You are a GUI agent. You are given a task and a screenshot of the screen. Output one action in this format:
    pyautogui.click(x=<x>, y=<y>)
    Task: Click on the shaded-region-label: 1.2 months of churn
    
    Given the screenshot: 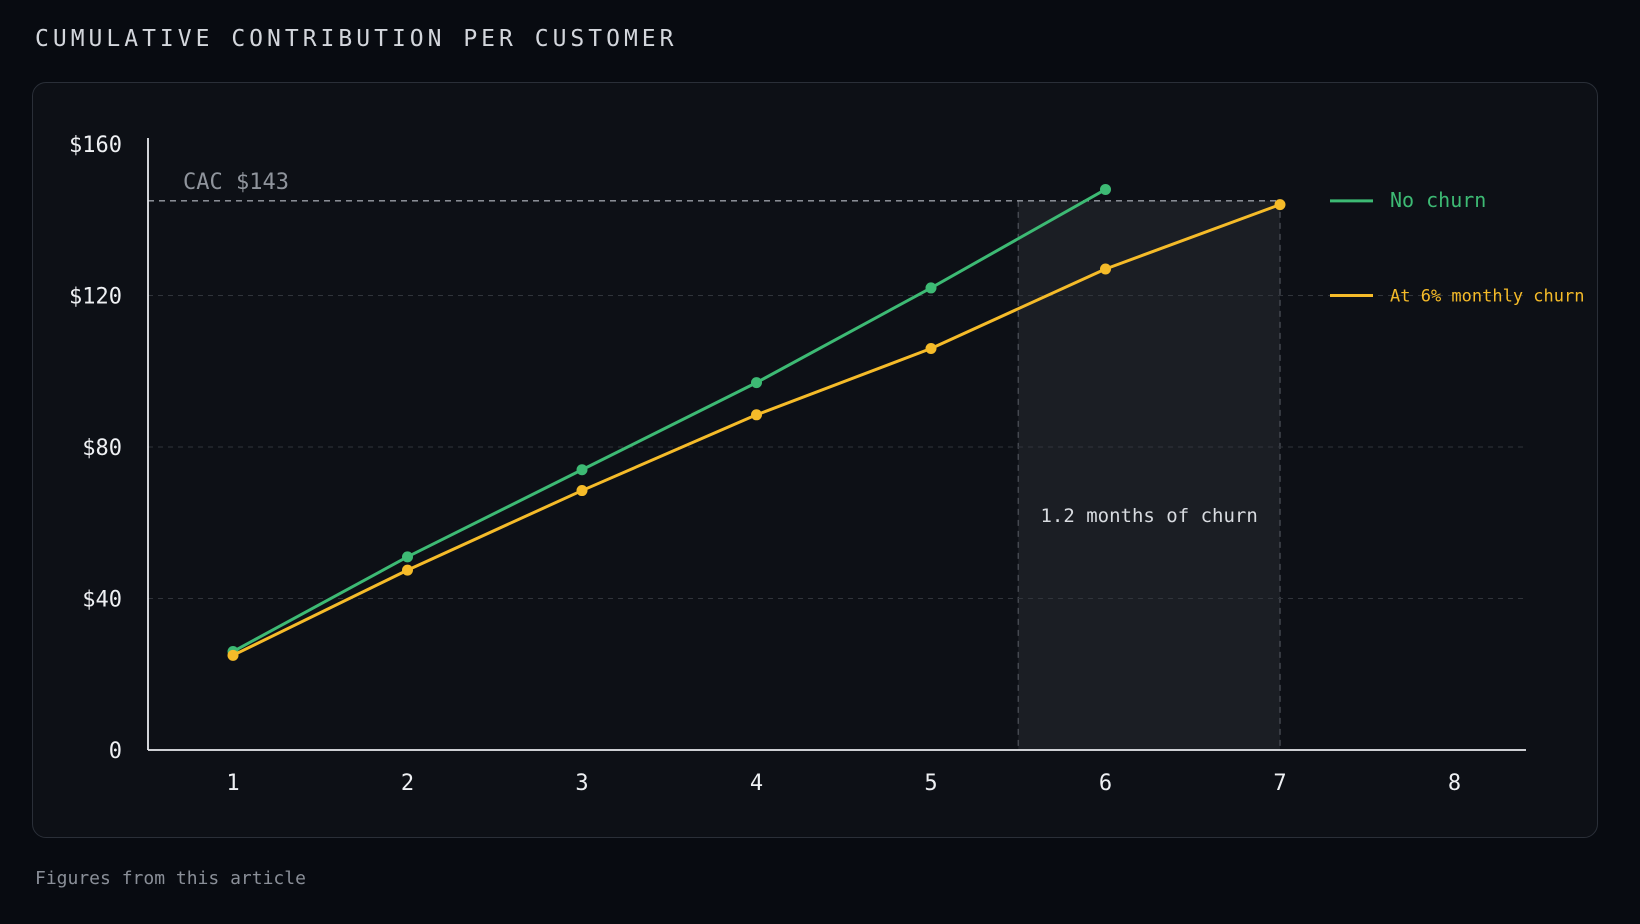 What is the action you would take?
    pyautogui.click(x=1148, y=516)
    